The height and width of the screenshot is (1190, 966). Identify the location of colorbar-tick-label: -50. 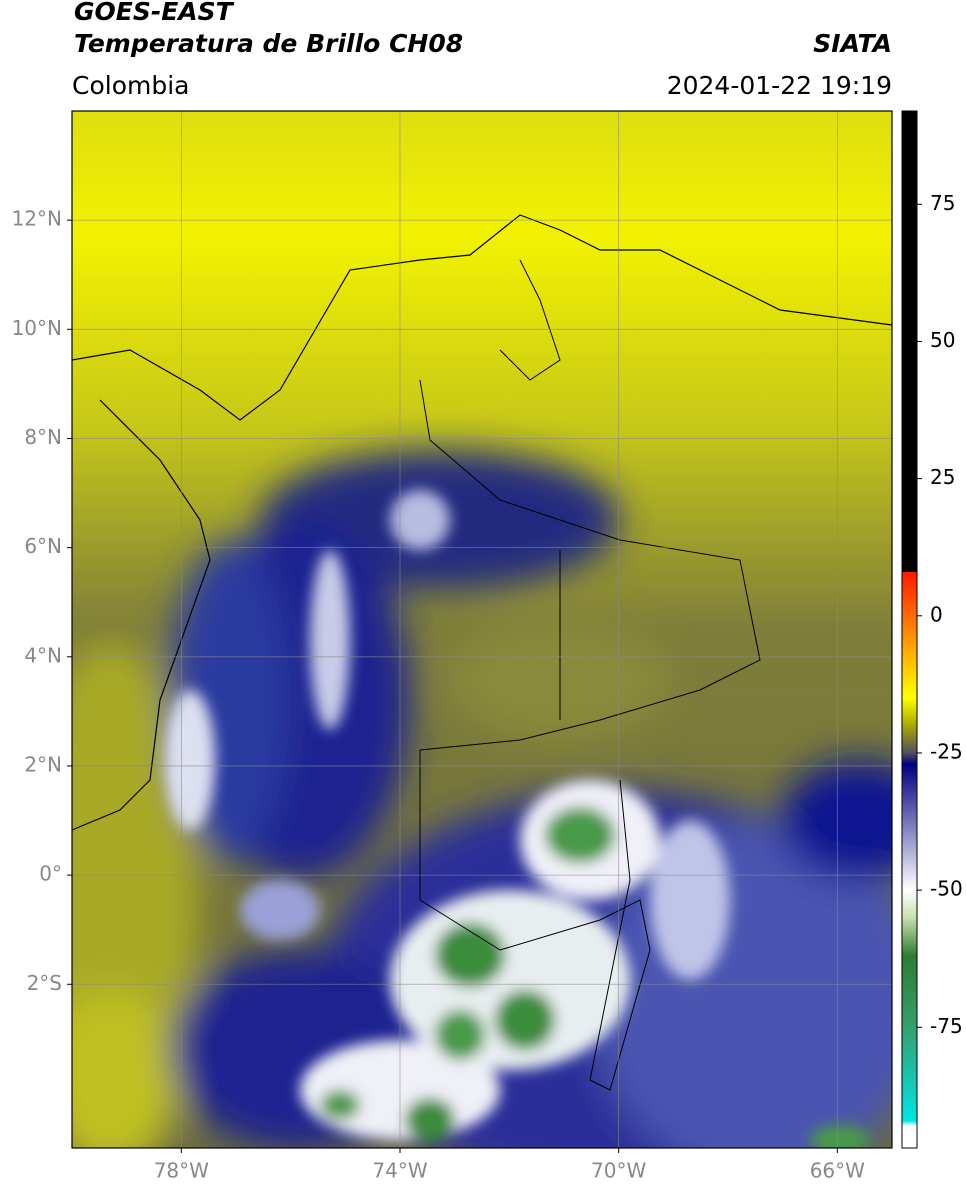
(946, 889).